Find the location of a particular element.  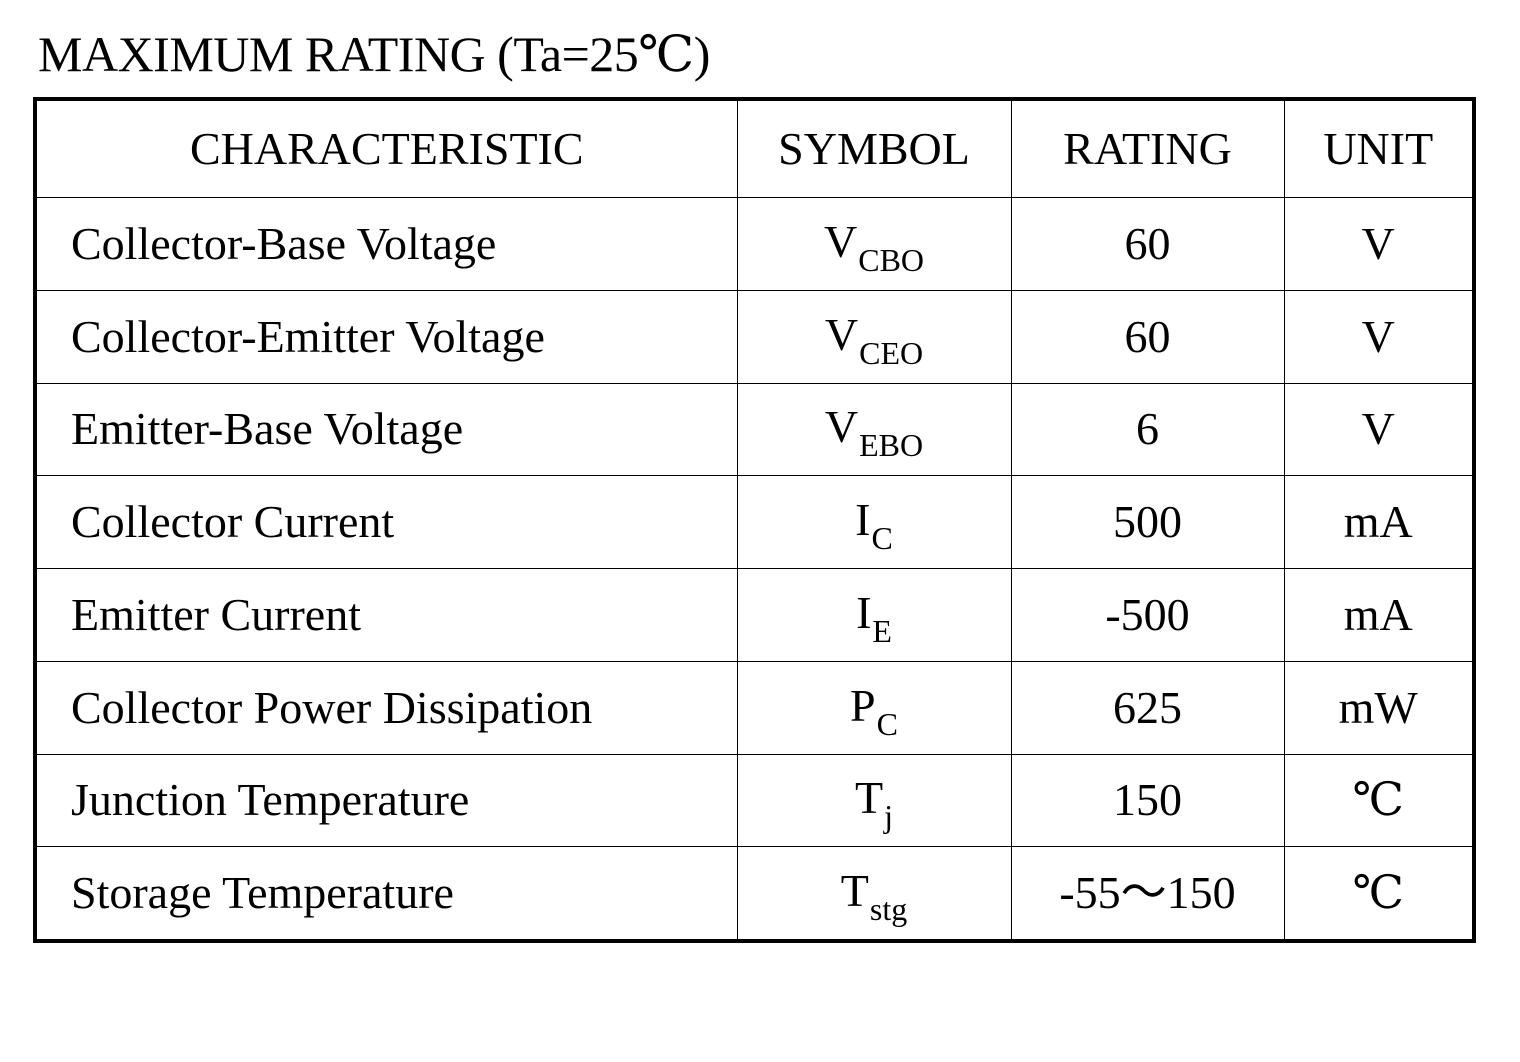

cell-characteristic: Emitter Current is located at coordinates (387, 615).